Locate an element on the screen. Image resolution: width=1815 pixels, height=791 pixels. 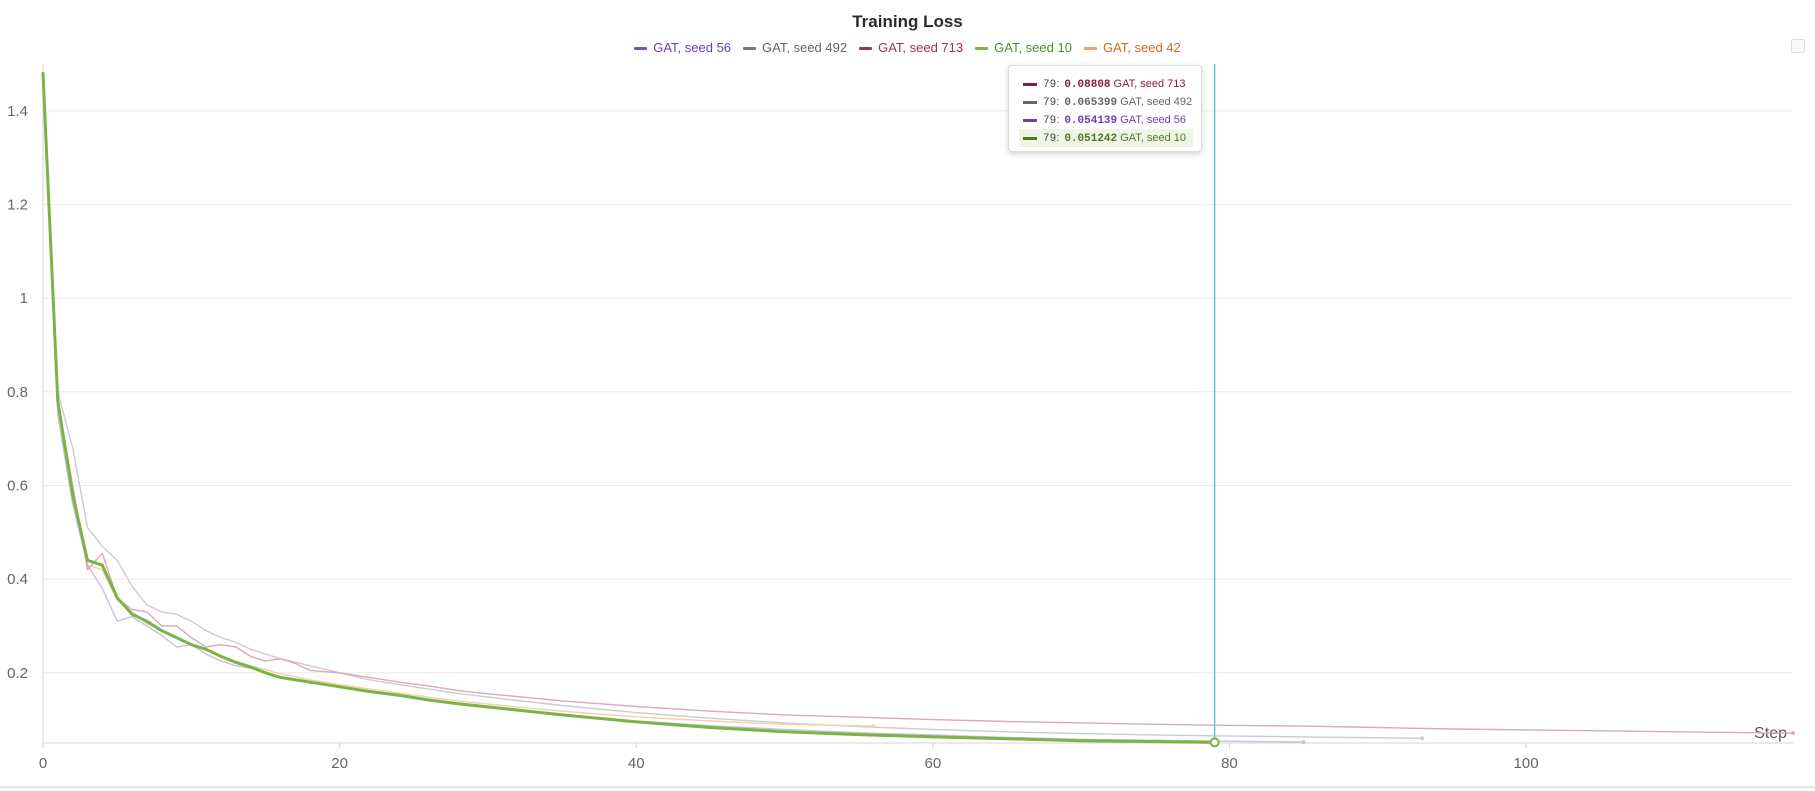
tooltip-series-name: GAT, seed 713 is located at coordinates (1149, 84).